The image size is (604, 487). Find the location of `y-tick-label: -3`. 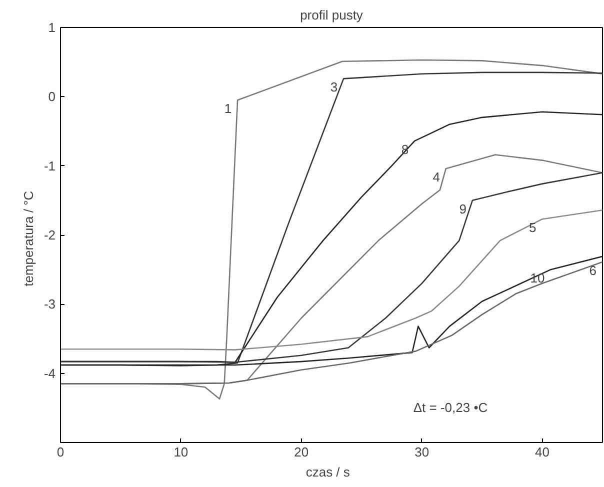

y-tick-label: -3 is located at coordinates (50, 304).